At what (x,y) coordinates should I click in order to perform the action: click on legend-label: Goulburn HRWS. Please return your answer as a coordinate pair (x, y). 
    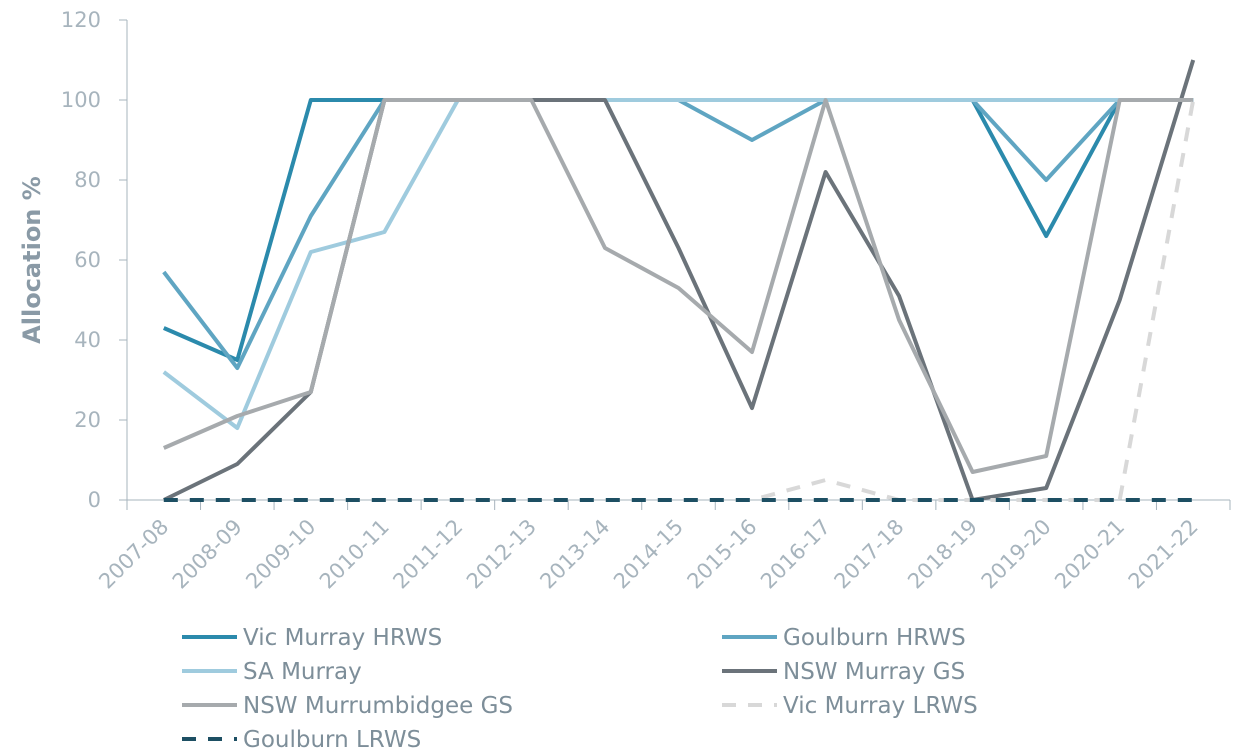
    Looking at the image, I should click on (874, 638).